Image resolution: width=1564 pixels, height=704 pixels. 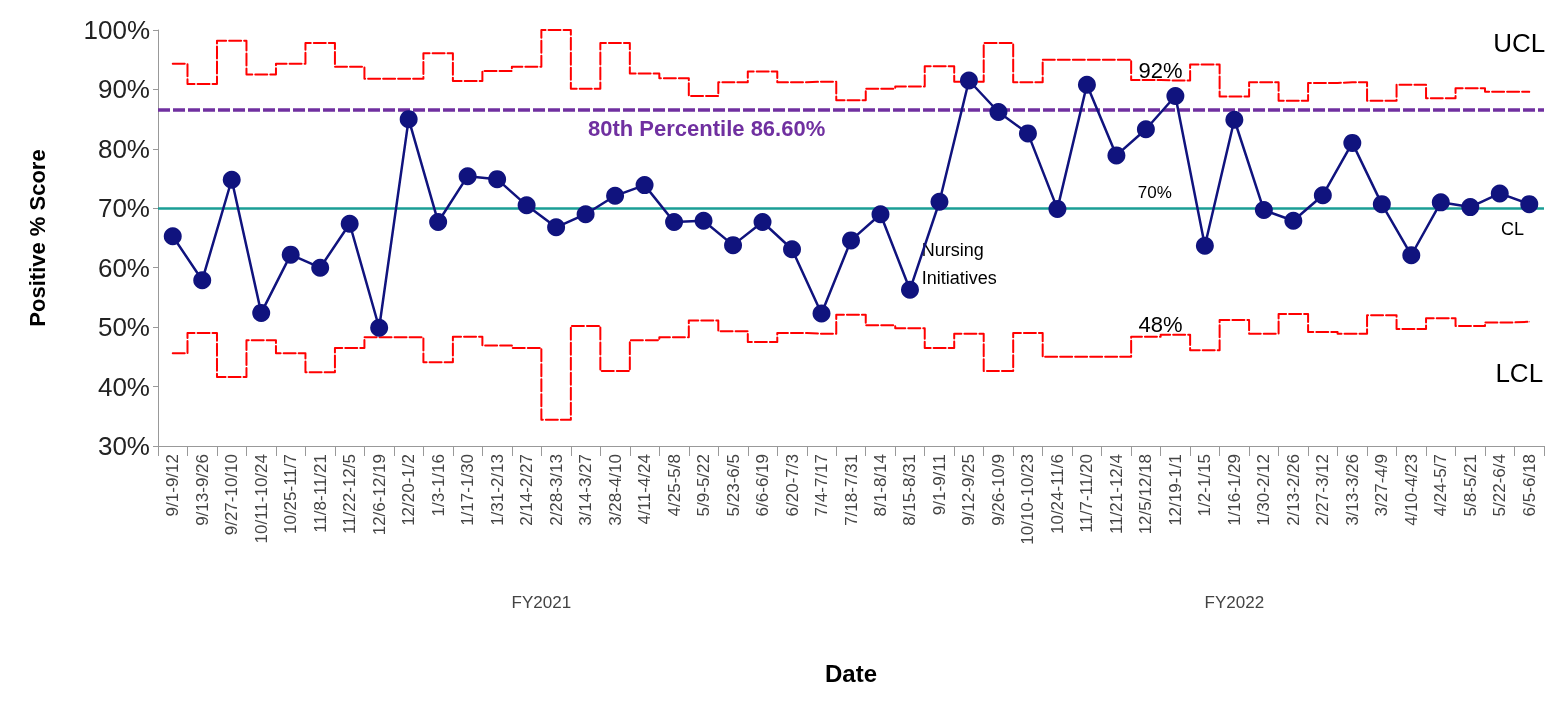 I want to click on x-tick-label: 2/27-3/12, so click(x=1323, y=490).